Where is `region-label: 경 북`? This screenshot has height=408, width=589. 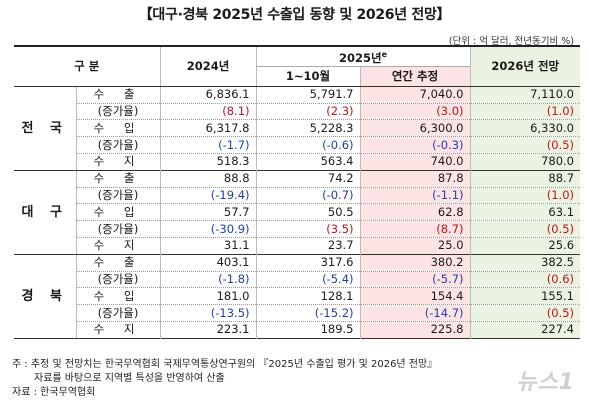
region-label: 경 북 is located at coordinates (45, 296).